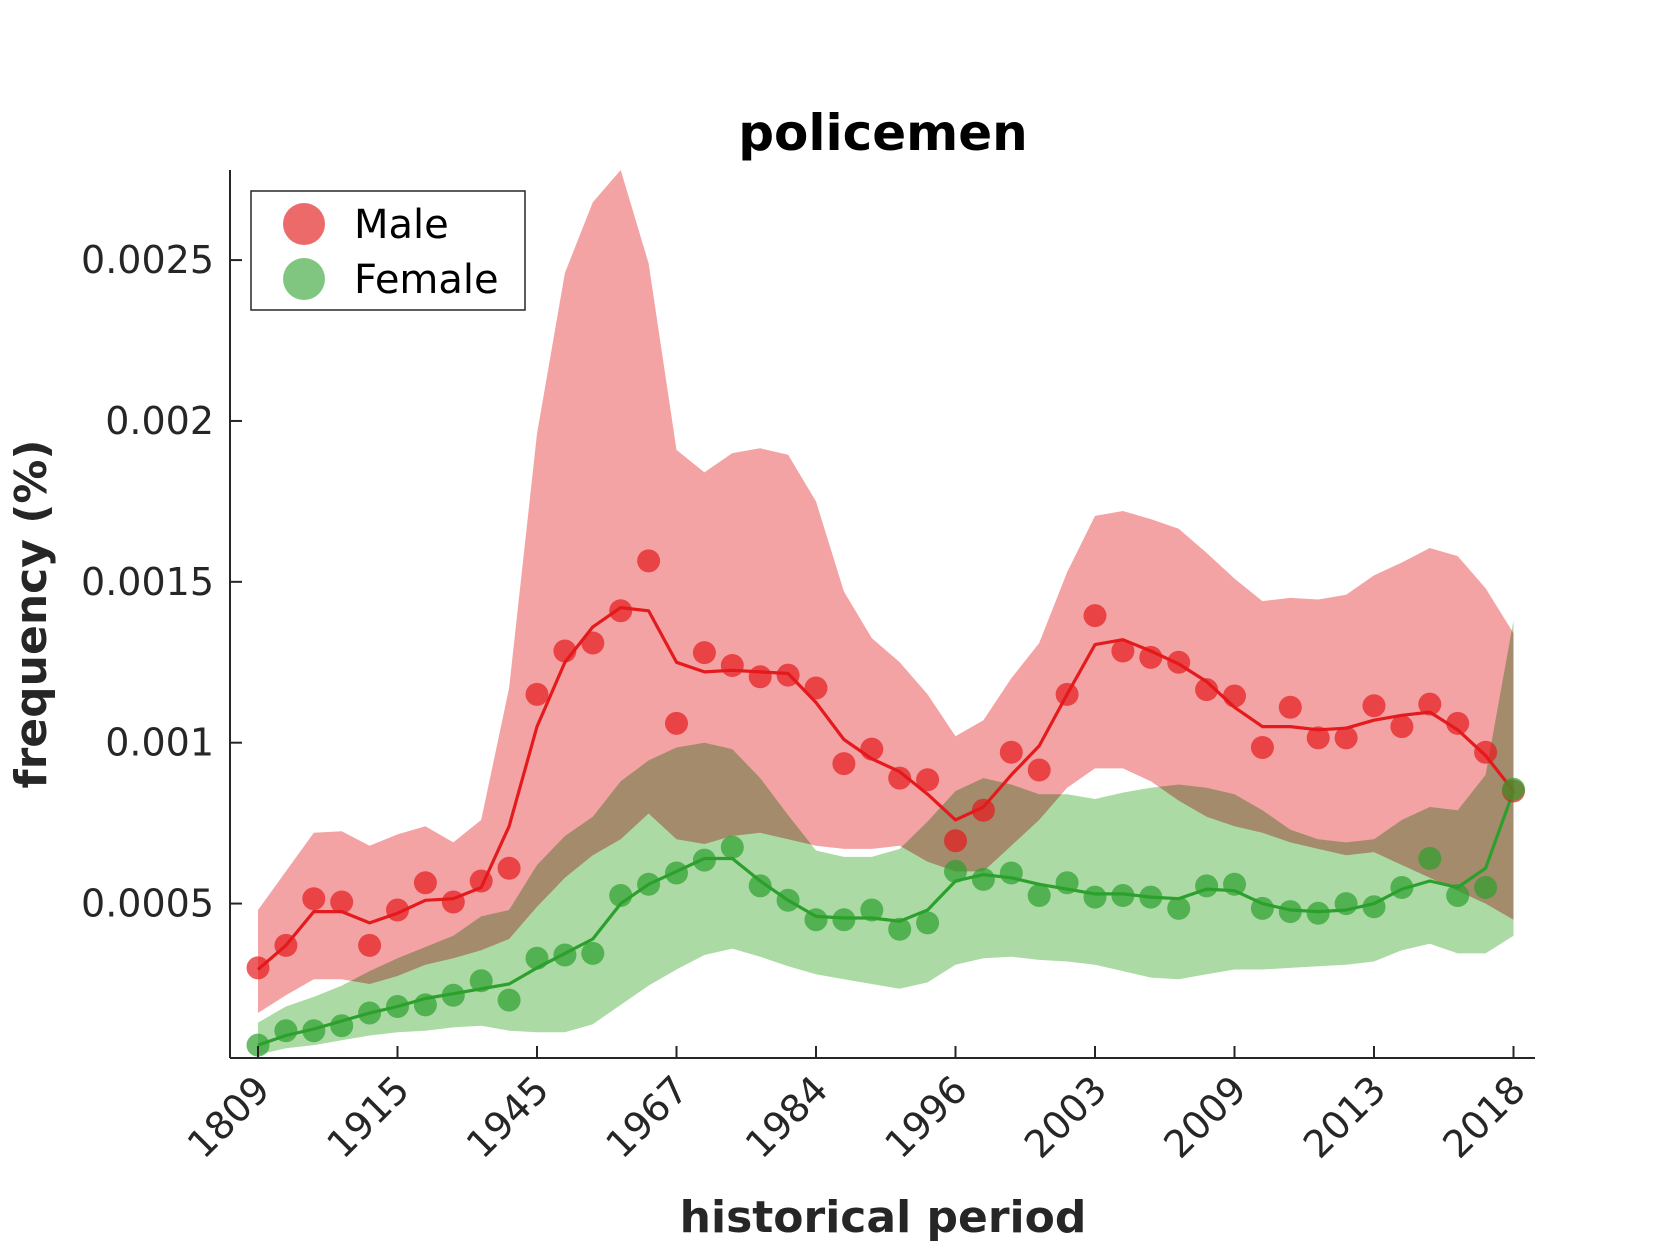 This screenshot has width=1680, height=1260. Describe the element at coordinates (401, 225) in the screenshot. I see `legend-label-male: Male` at that location.